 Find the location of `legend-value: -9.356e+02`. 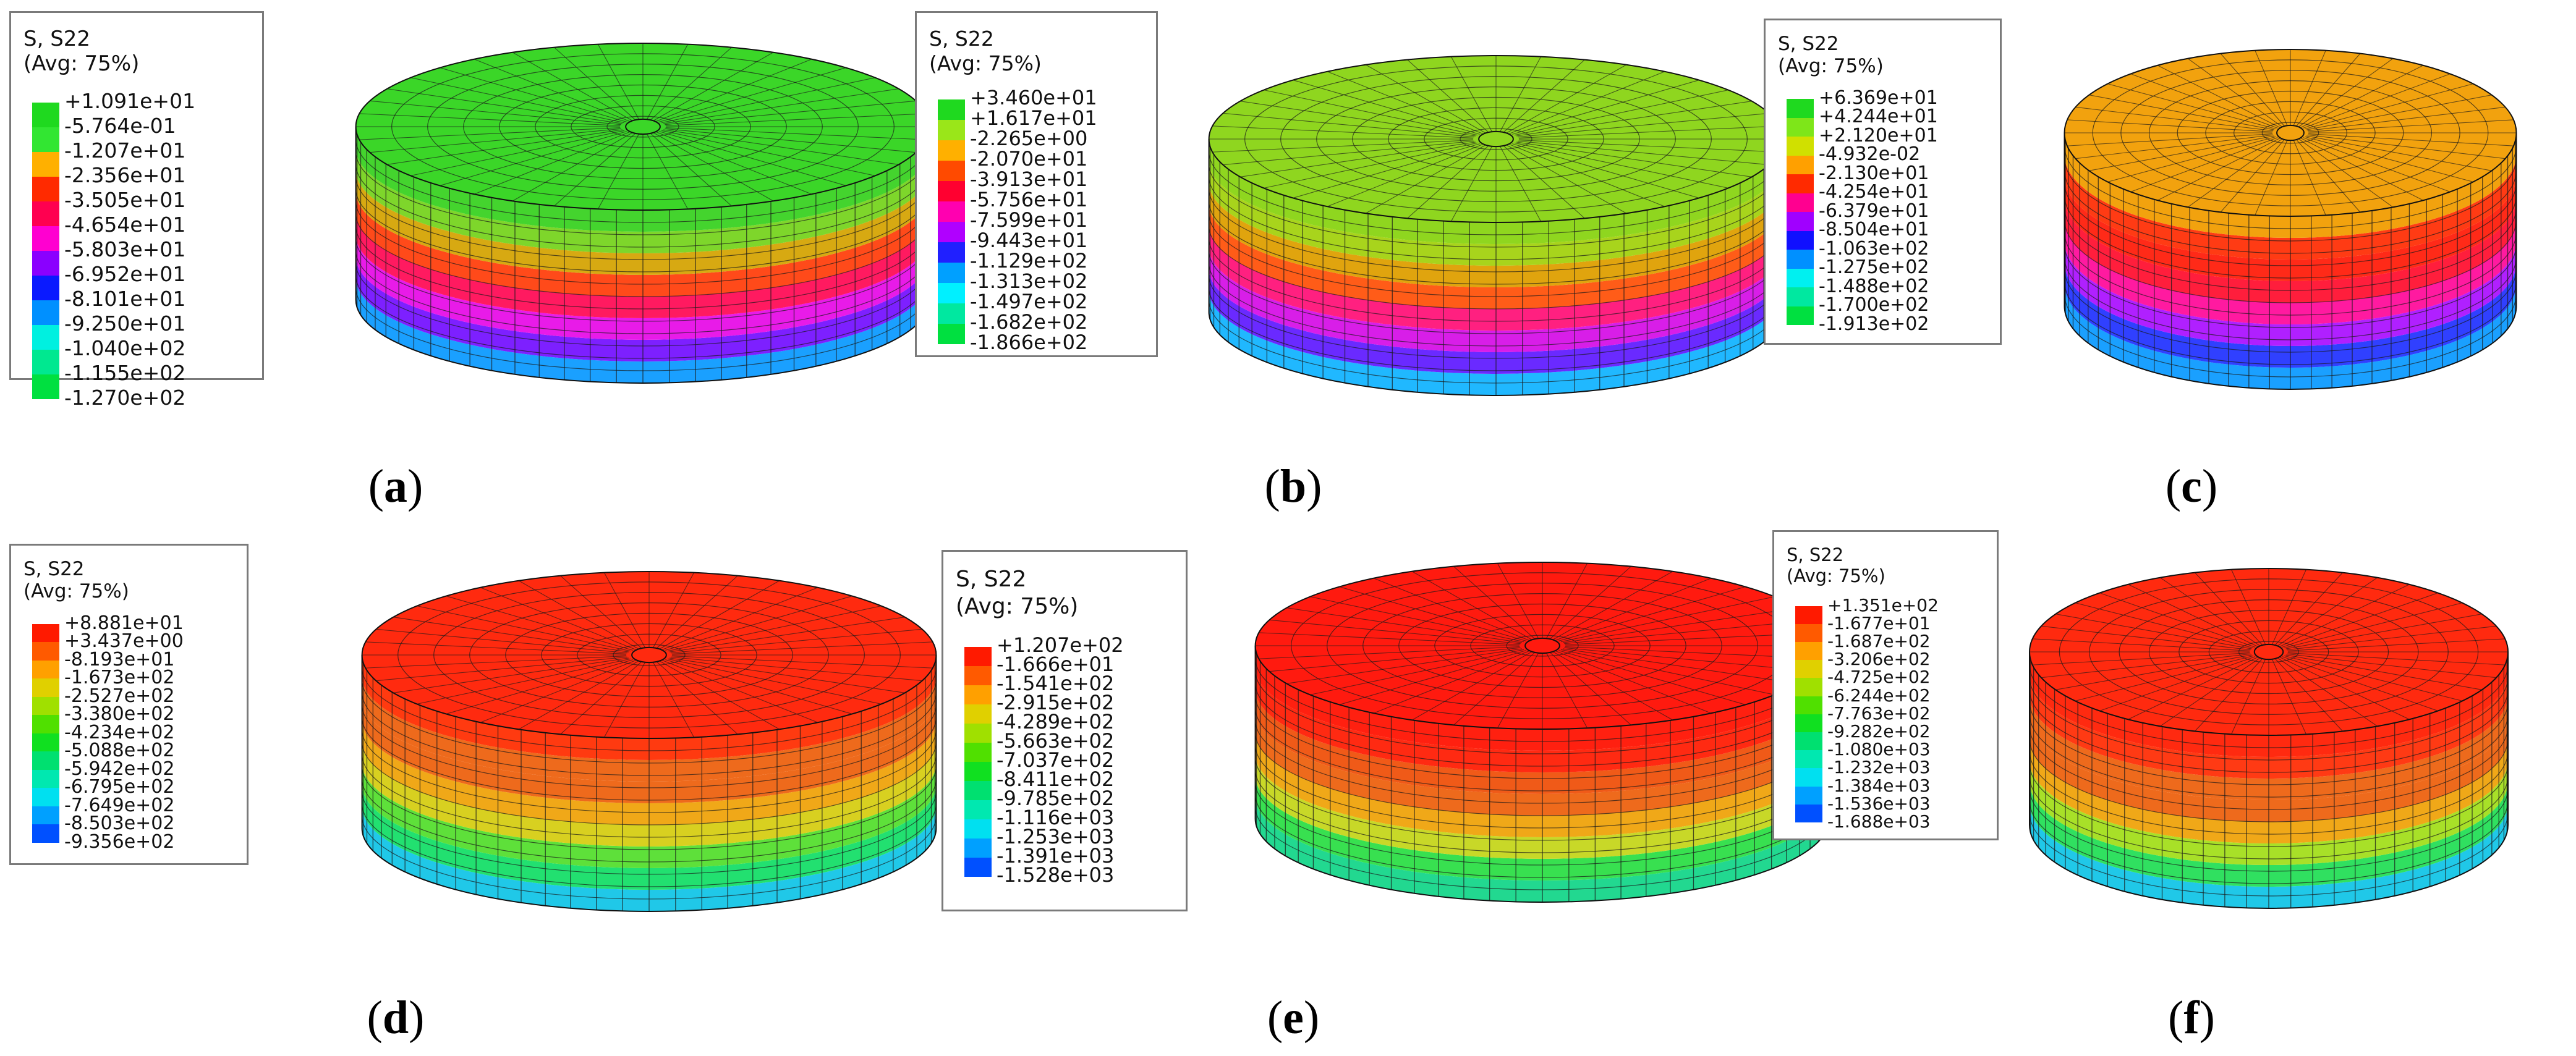

legend-value: -9.356e+02 is located at coordinates (119, 841).